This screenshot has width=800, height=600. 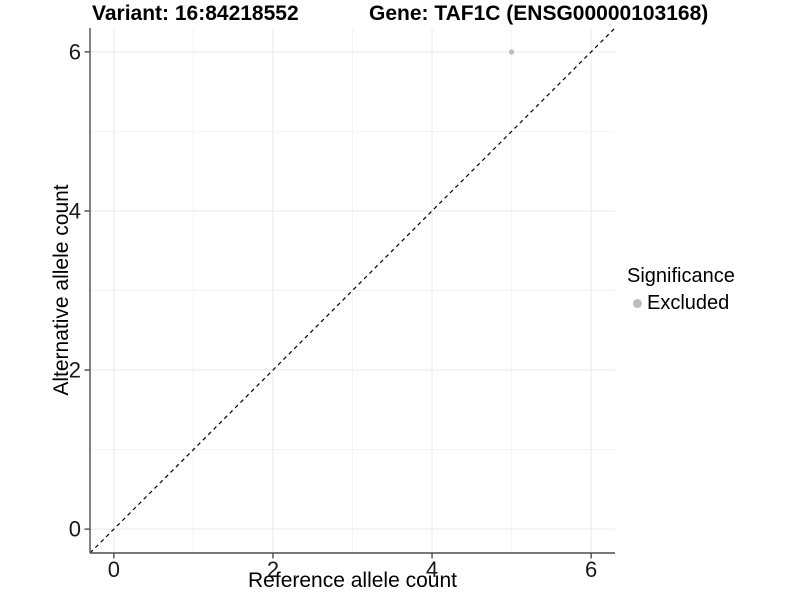 What do you see at coordinates (637, 303) in the screenshot?
I see `legend-key-dot` at bounding box center [637, 303].